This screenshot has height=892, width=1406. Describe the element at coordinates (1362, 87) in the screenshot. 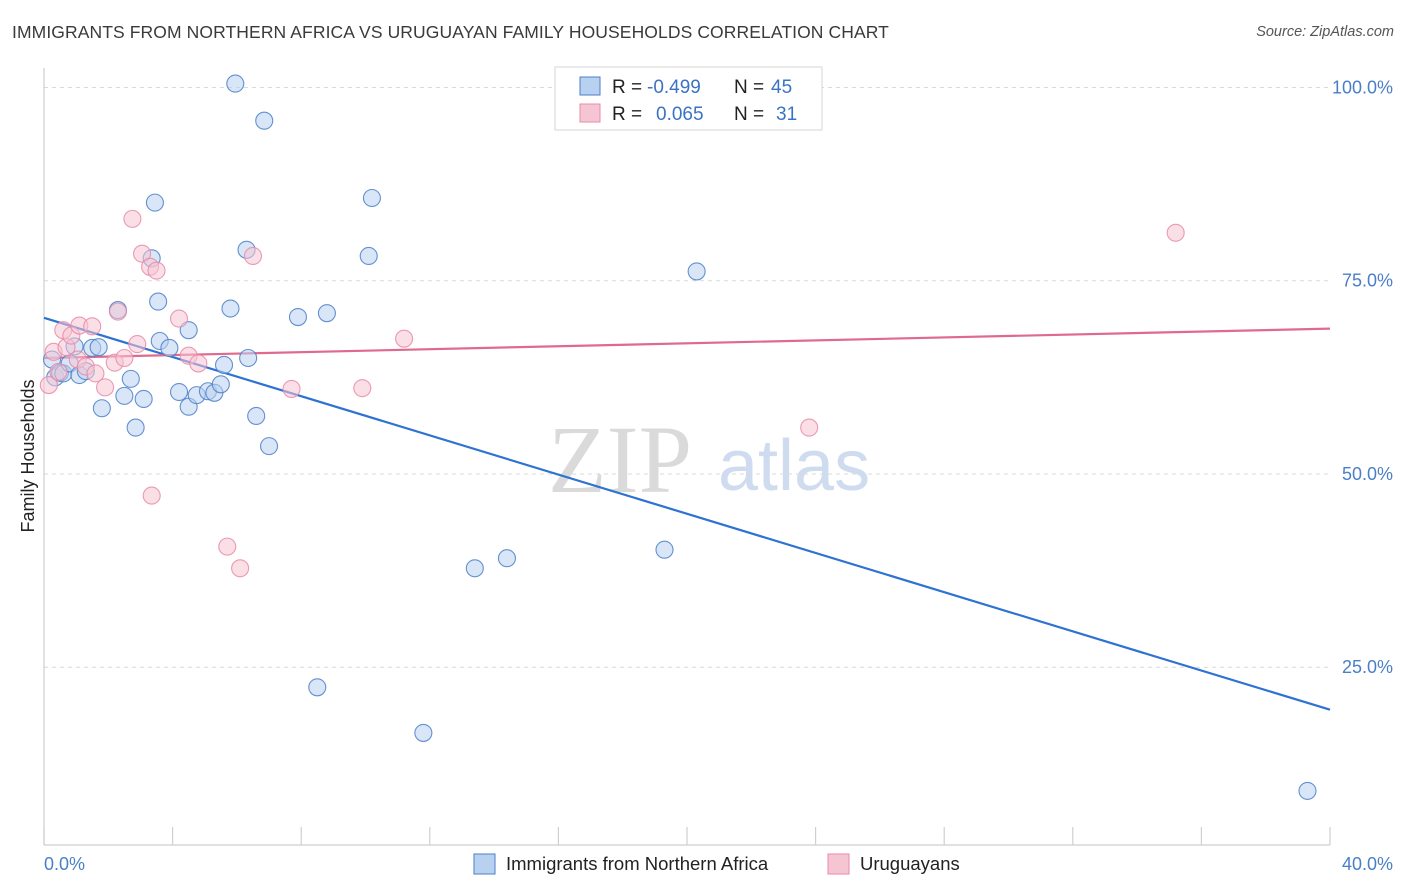

I see `y-tick-label-3: 100.0%` at that location.